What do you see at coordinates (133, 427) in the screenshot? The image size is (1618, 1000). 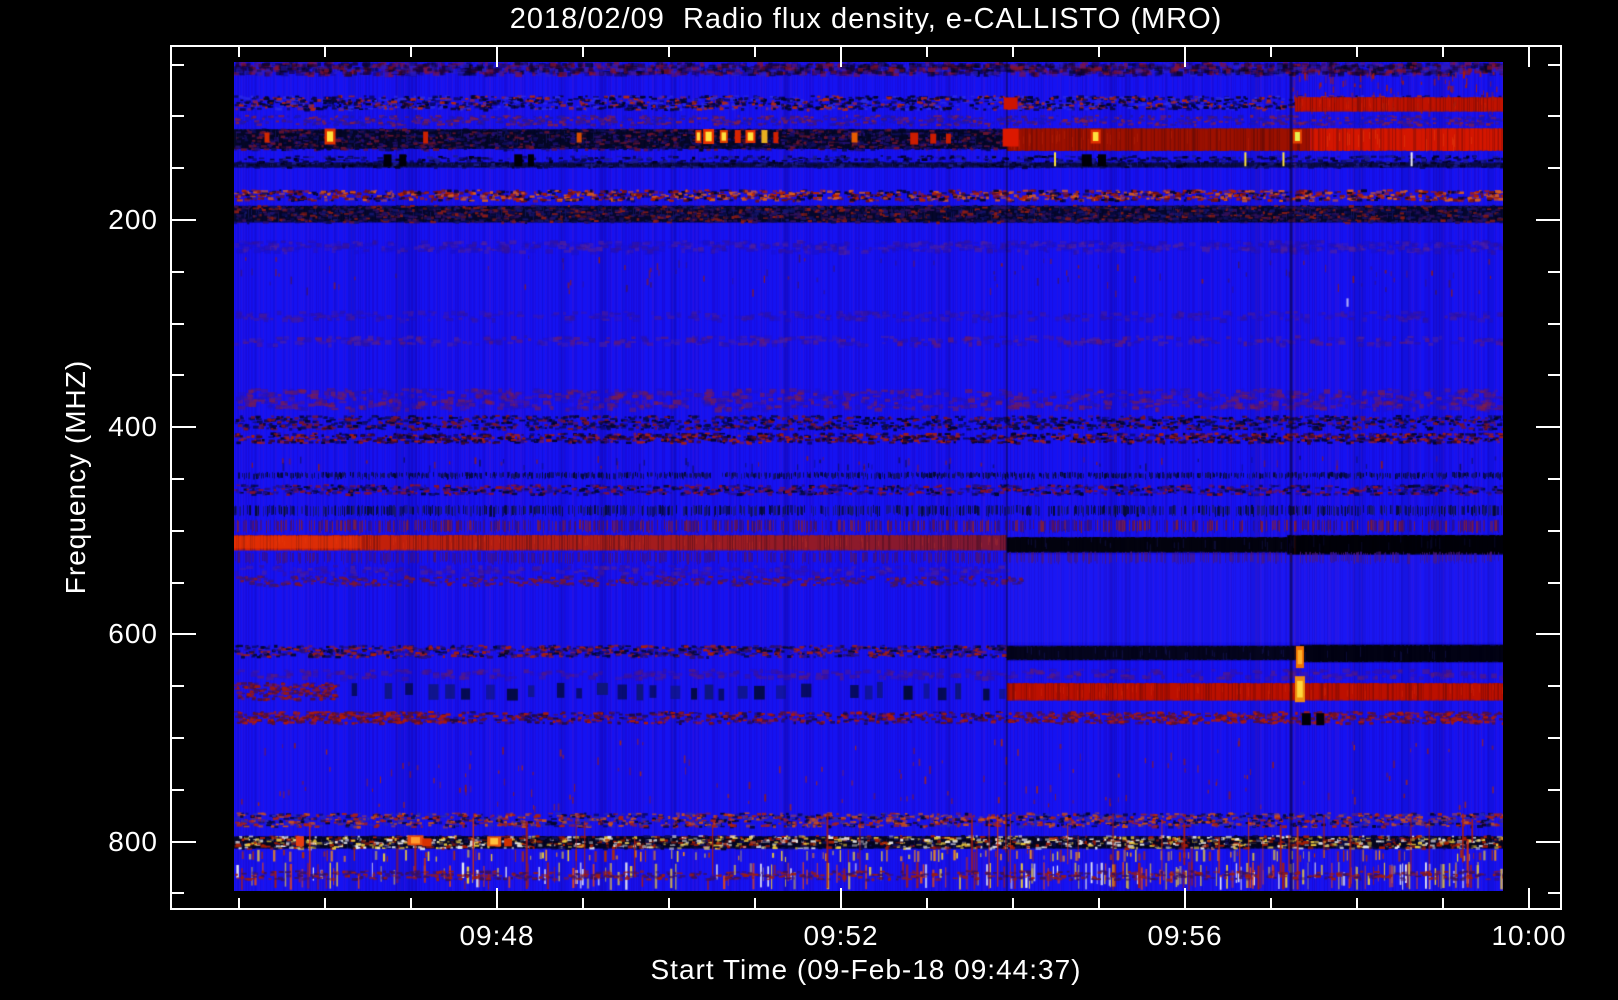 I see `y-tick-label: 400` at bounding box center [133, 427].